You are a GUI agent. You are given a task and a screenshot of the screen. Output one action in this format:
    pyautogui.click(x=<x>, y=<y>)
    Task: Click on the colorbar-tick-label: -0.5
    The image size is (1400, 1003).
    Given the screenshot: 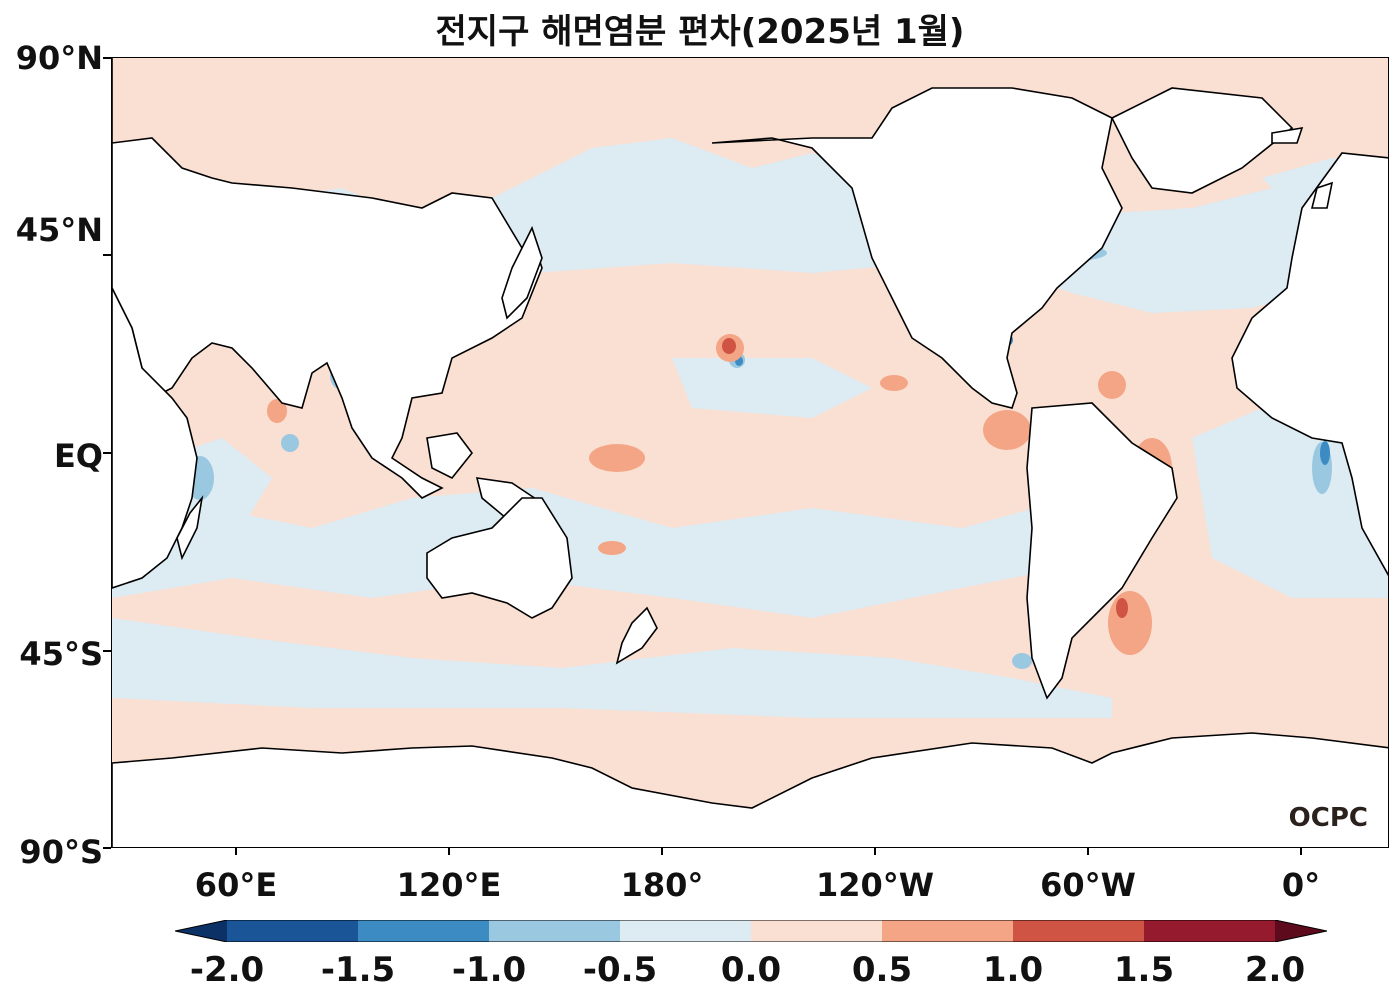 What is the action you would take?
    pyautogui.click(x=620, y=970)
    